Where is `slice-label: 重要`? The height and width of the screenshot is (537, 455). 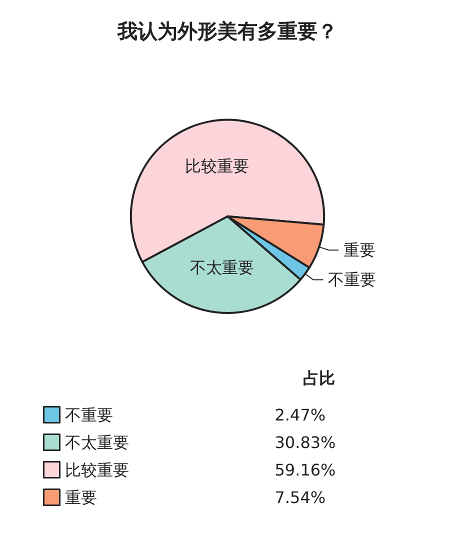
slice-label: 重要 is located at coordinates (360, 250).